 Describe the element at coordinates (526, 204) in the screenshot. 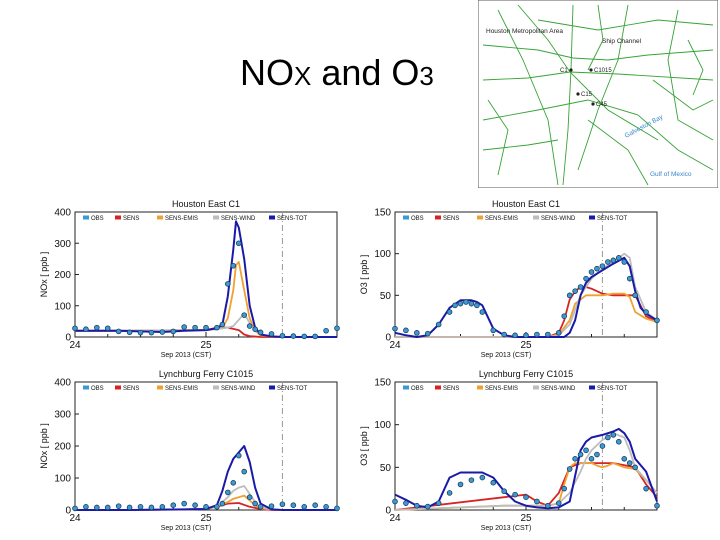

I see `chart-title: Houston East C1` at that location.